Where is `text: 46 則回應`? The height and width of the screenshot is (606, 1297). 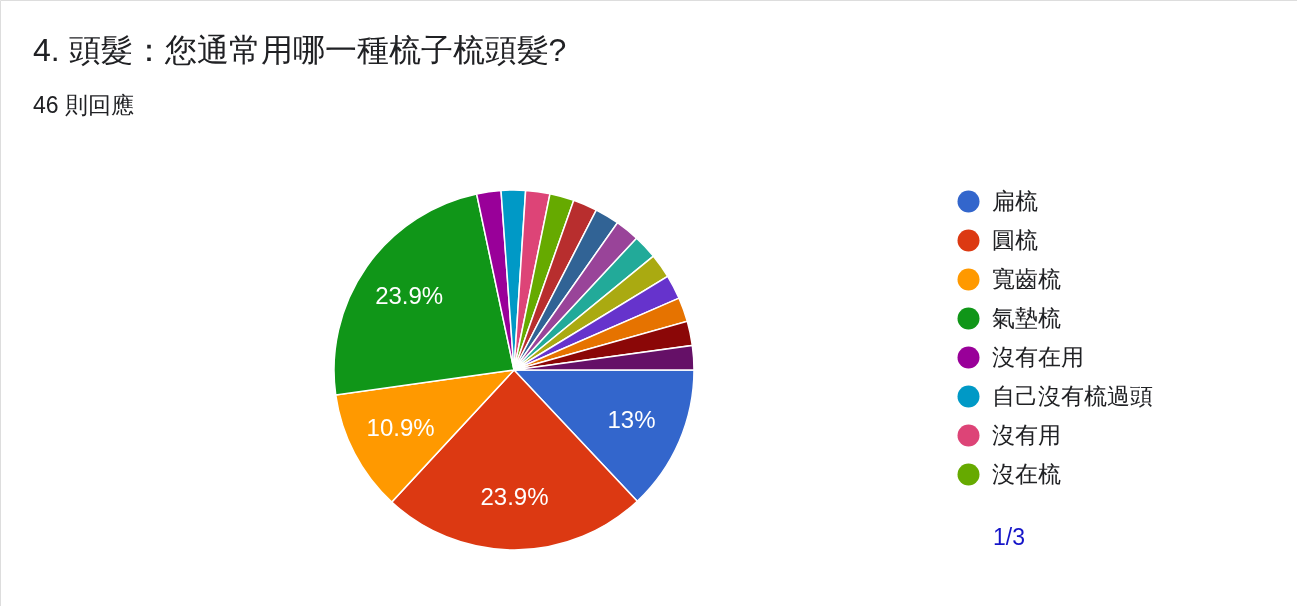
text: 46 則回應 is located at coordinates (83, 105).